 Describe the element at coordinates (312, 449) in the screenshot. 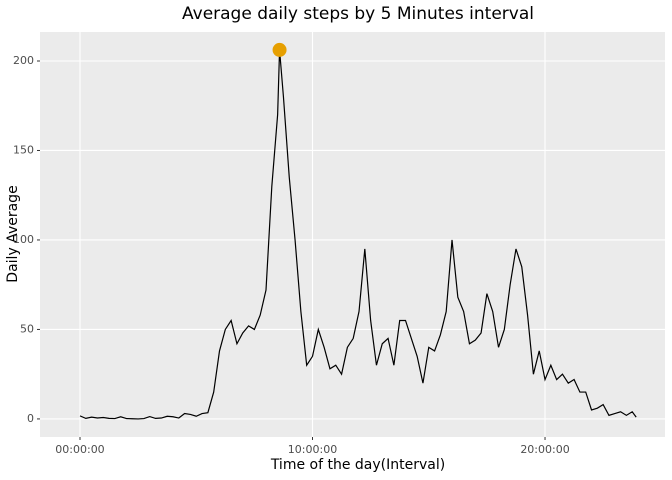

I see `x-tick-label: 10:00:00` at that location.